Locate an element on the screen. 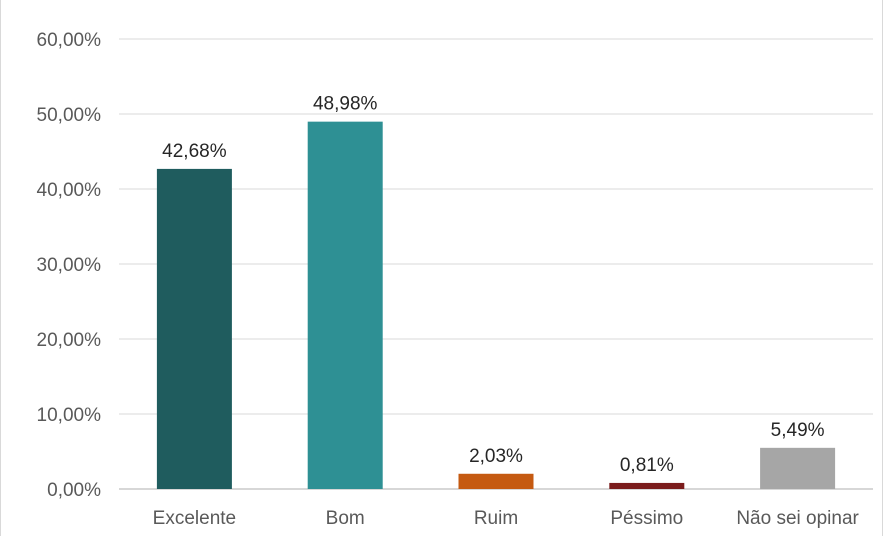  bar-bom is located at coordinates (345, 305).